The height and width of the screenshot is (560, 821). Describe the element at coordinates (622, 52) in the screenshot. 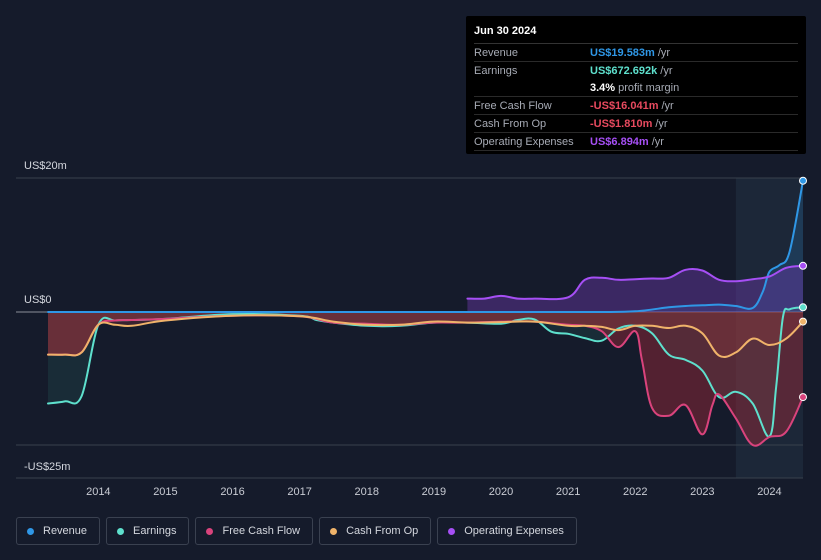

I see `tooltip-row-value: US$19.583m` at that location.